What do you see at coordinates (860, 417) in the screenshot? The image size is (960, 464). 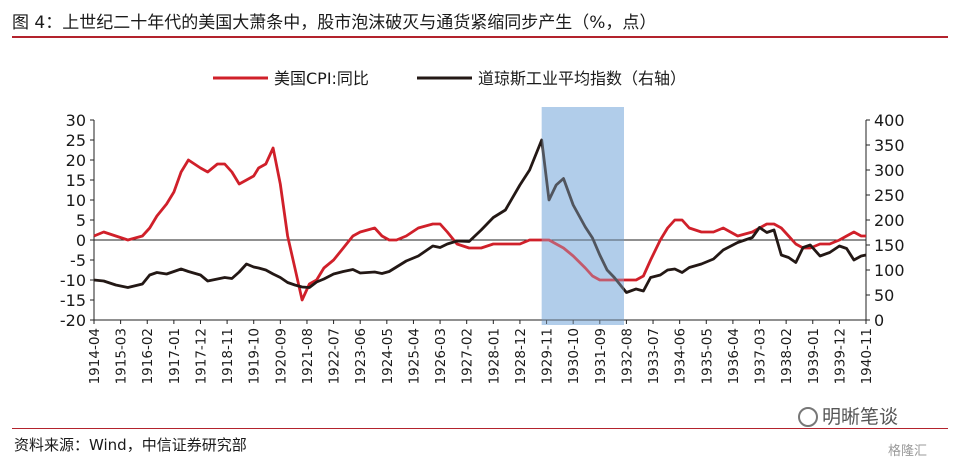 I see `watermark-text: 明晰笔谈` at bounding box center [860, 417].